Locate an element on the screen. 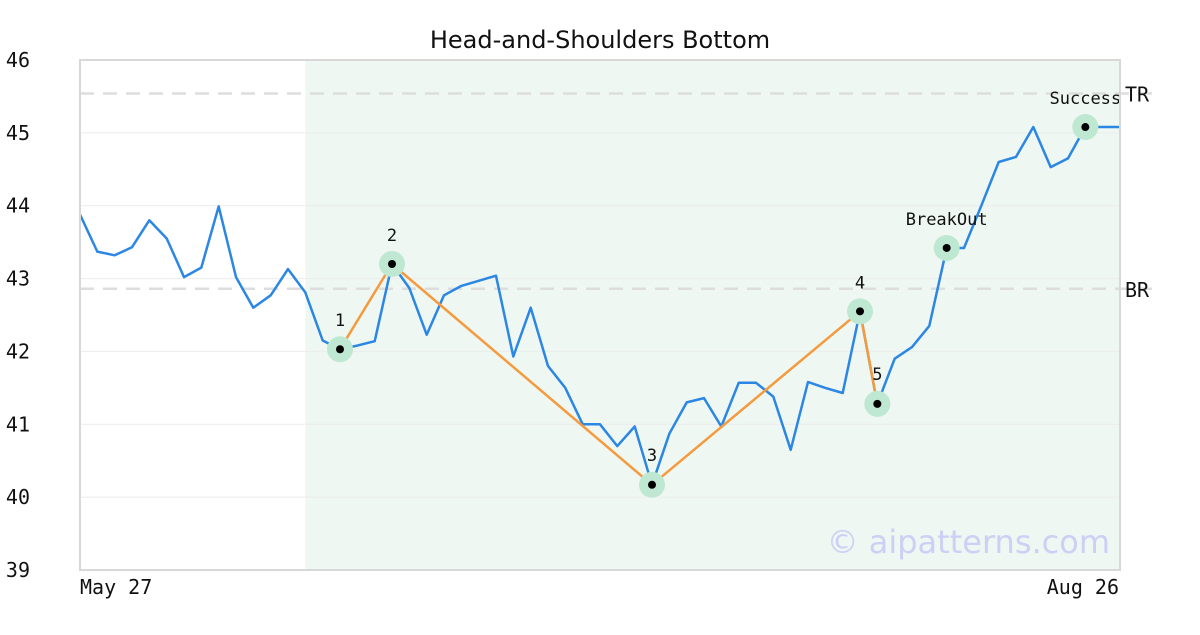 The width and height of the screenshot is (1200, 635). pattern-point-3-dot is located at coordinates (652, 484).